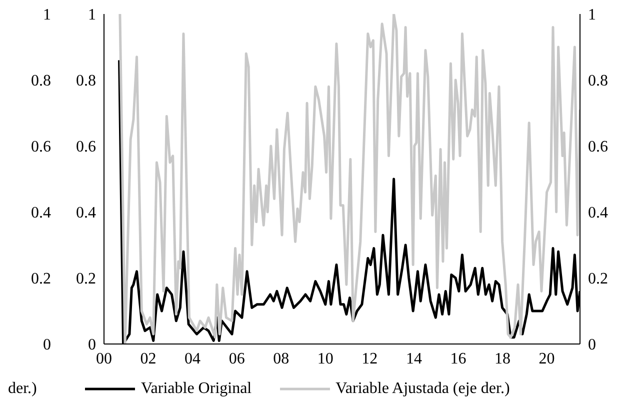  I want to click on y-tick-label: 0.6, so click(86, 147).